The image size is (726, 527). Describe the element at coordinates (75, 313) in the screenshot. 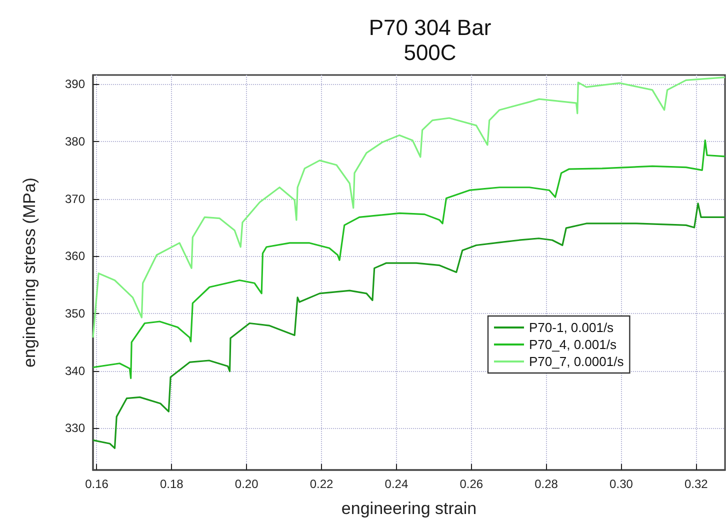

I see `y-tick-label: 350` at that location.